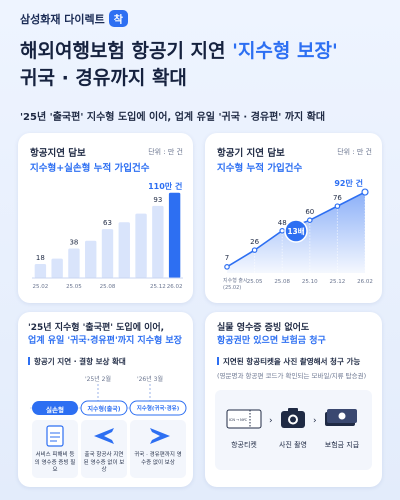 This screenshot has height=500, width=400. I want to click on growth-badge, so click(296, 231).